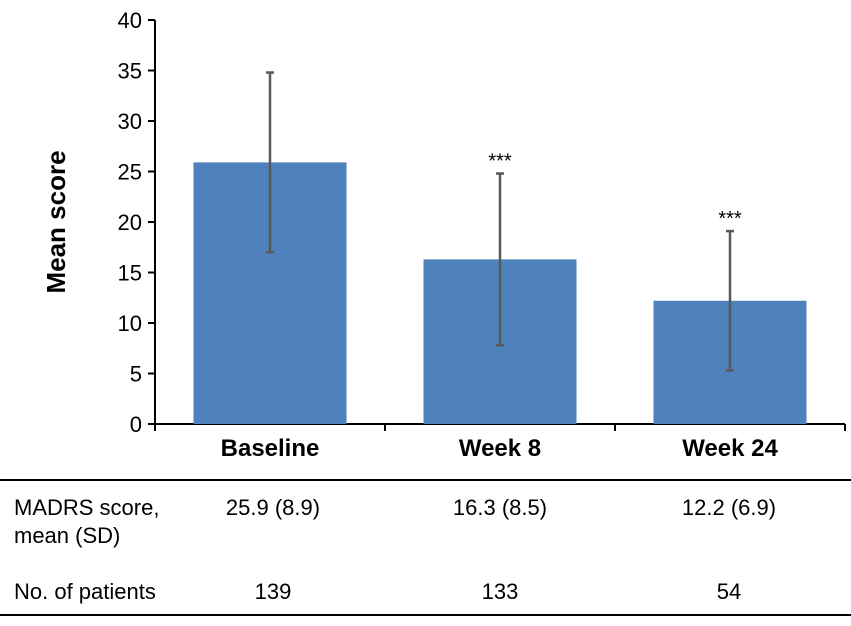 This screenshot has width=851, height=626. Describe the element at coordinates (500, 448) in the screenshot. I see `x-category-label: Week 8` at that location.